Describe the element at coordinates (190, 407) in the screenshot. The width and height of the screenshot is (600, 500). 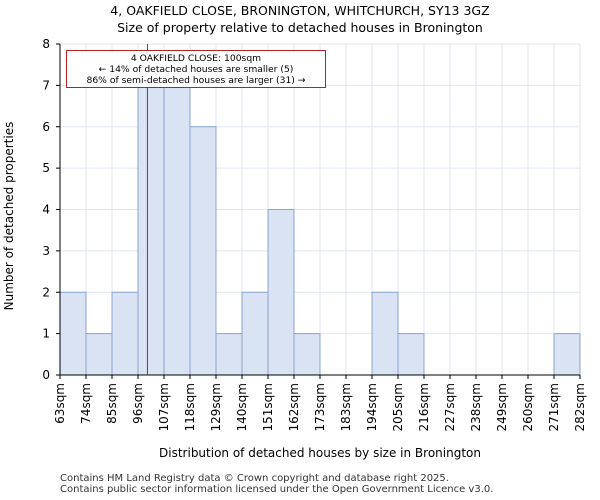
I see `x-tick-label: 118sqm` at that location.